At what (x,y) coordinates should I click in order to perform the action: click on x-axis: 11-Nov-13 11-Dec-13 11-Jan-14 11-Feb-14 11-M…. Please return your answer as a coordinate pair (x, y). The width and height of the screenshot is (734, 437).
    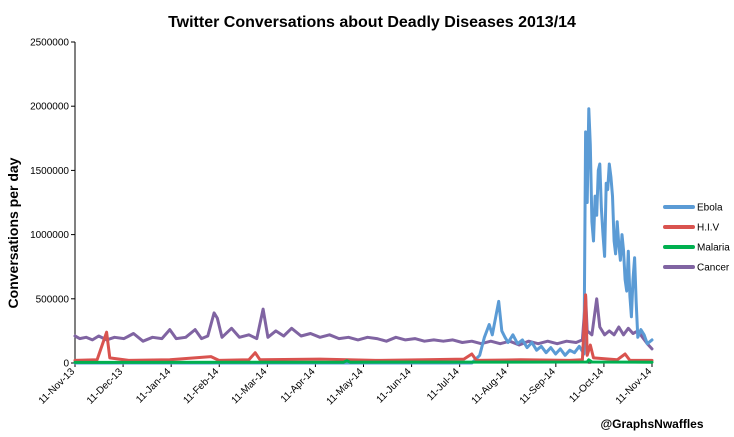
    Looking at the image, I should click on (346, 385).